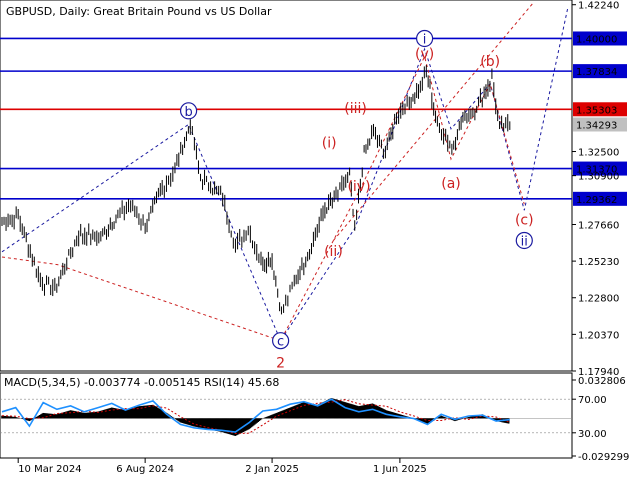 Image resolution: width=640 pixels, height=480 pixels. Describe the element at coordinates (598, 225) in the screenshot. I see `price-tick-label: 1.27660` at that location.